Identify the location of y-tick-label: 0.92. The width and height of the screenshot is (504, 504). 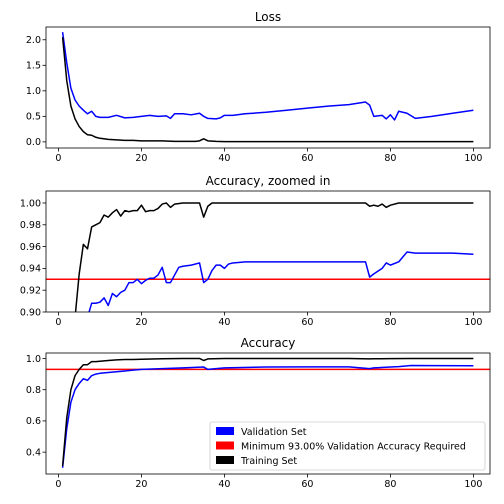
(30, 290).